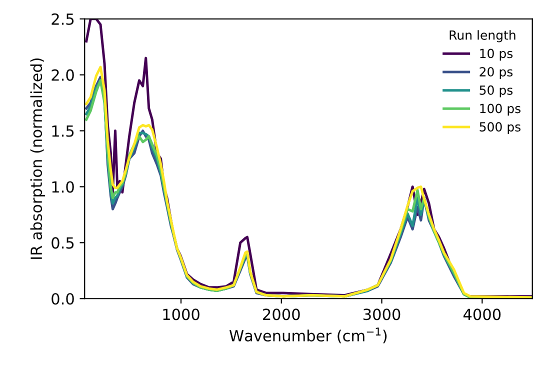 The image size is (546, 378). What do you see at coordinates (63, 131) in the screenshot?
I see `y-tick-label: 1.5` at bounding box center [63, 131].